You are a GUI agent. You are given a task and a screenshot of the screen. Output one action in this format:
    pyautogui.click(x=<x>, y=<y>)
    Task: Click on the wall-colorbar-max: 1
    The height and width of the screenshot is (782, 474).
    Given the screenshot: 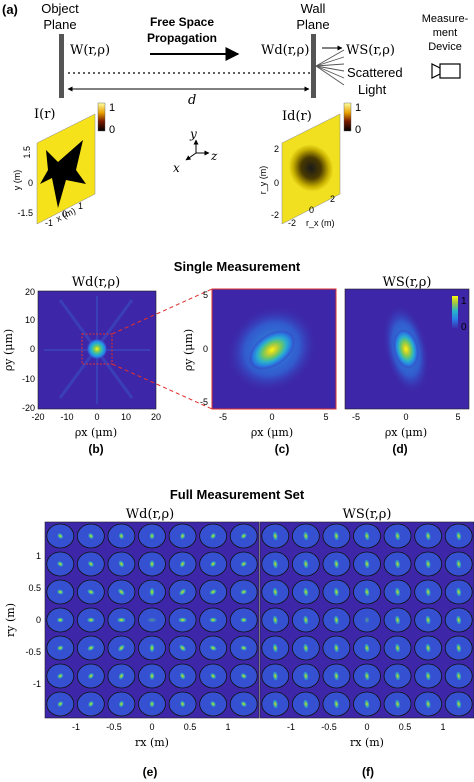 What is the action you would take?
    pyautogui.click(x=358, y=108)
    